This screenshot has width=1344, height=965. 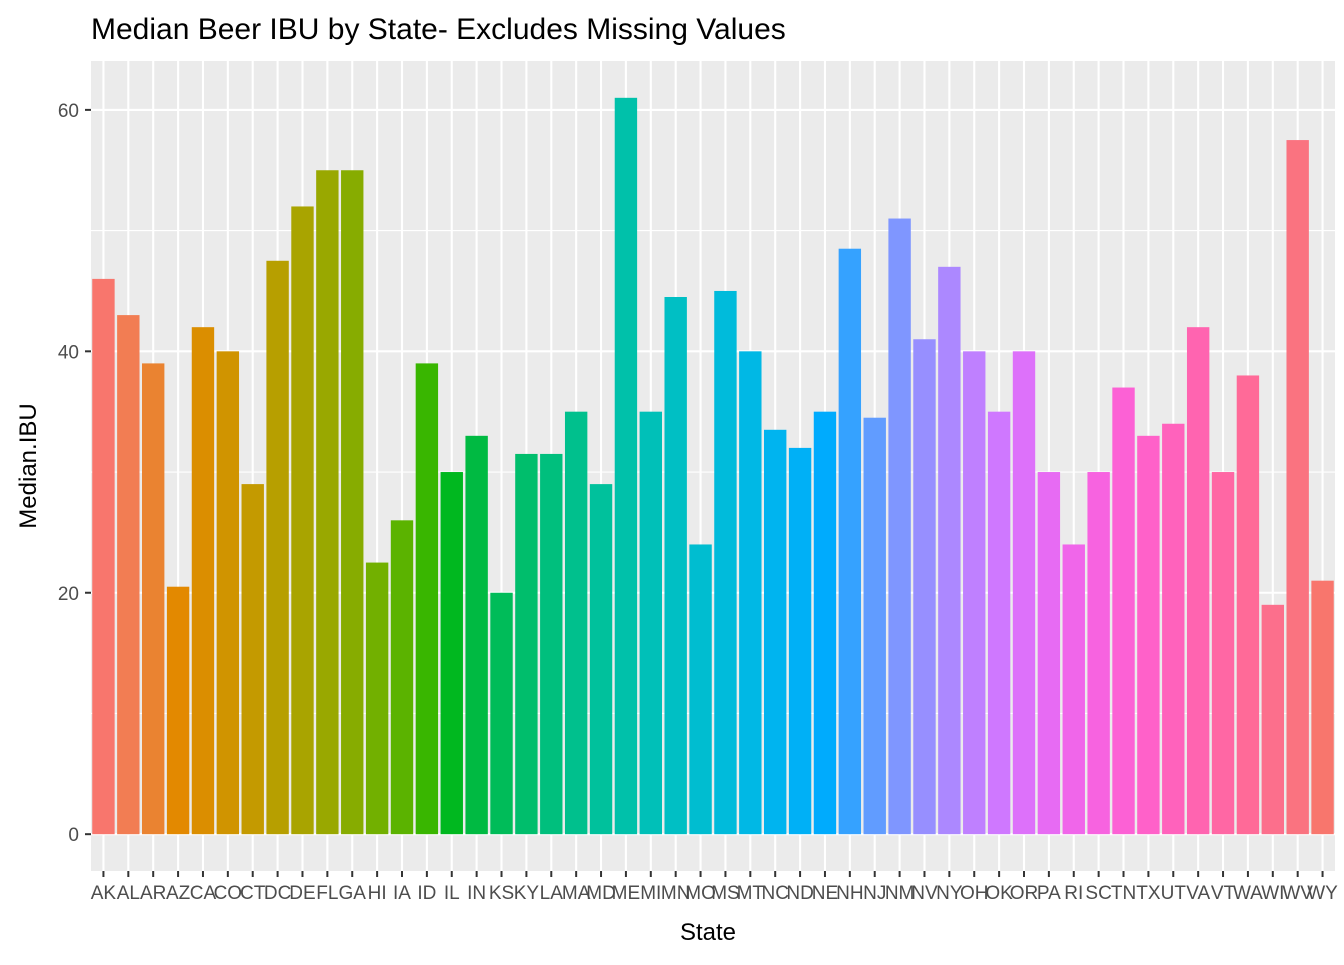 What do you see at coordinates (974, 893) in the screenshot?
I see `x-tick-label: OH` at bounding box center [974, 893].